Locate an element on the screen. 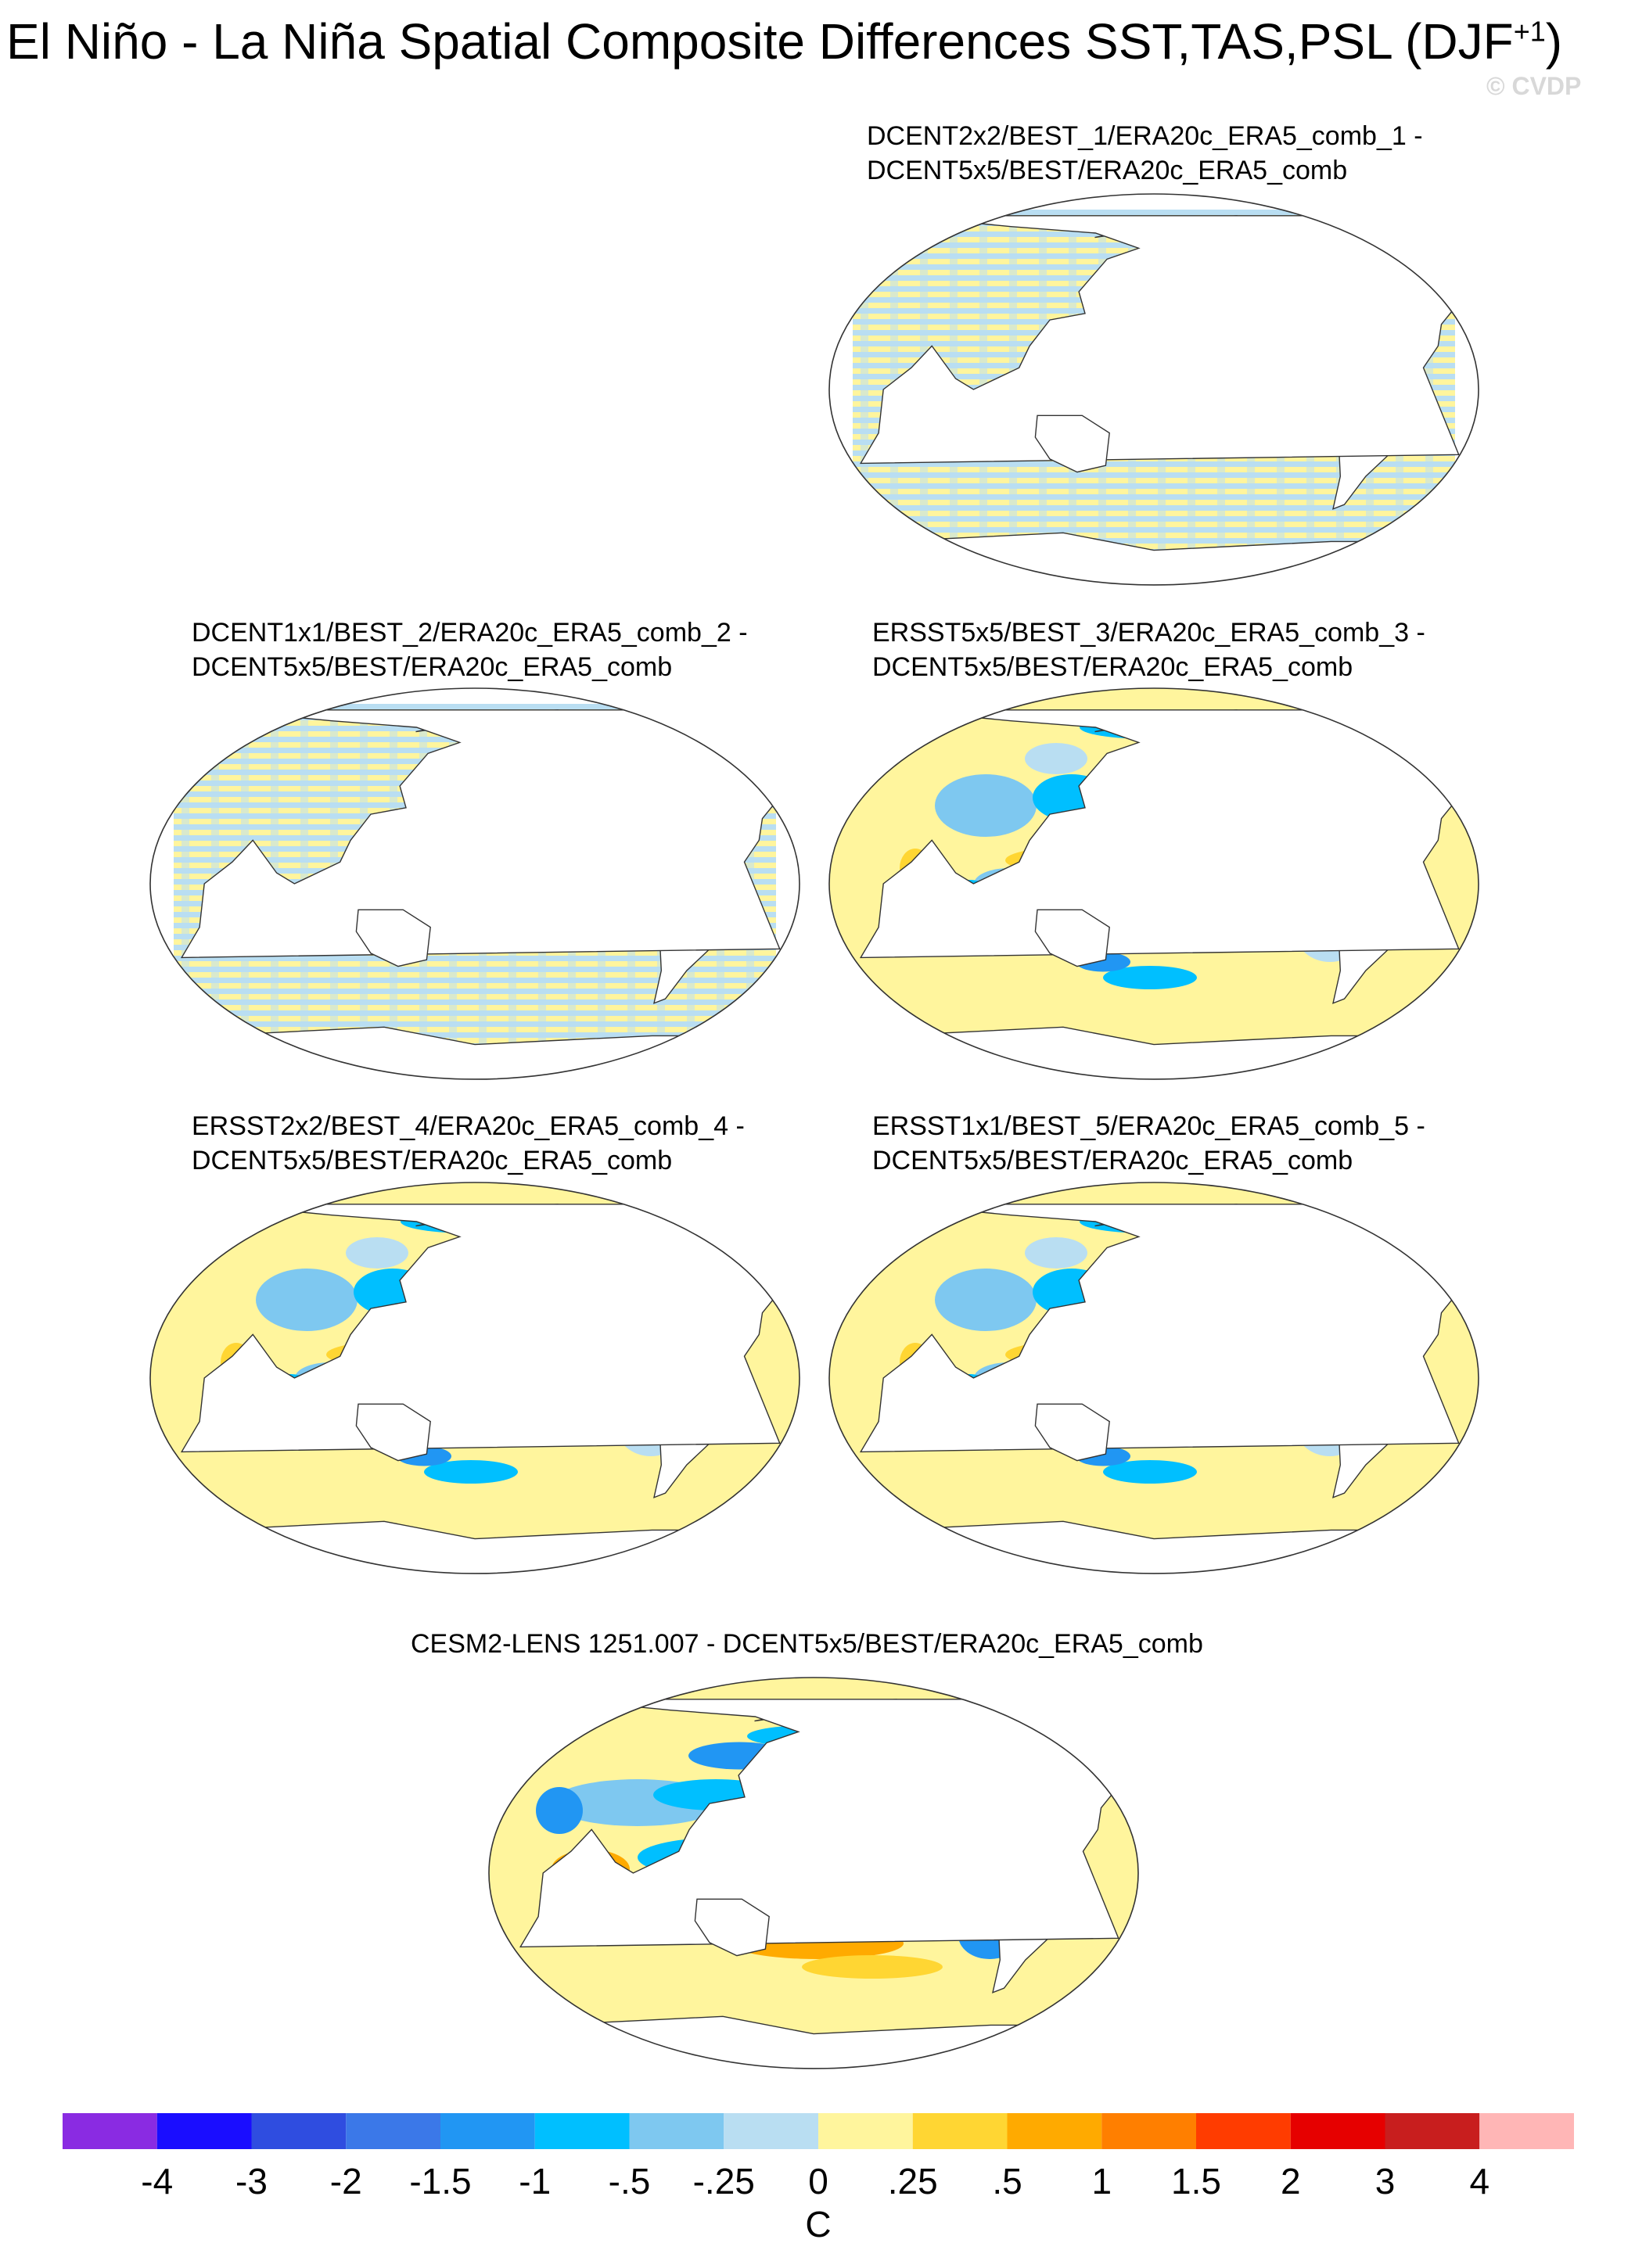 The height and width of the screenshot is (2268, 1635). colorbar: -4 -3 -2 -1.5 -1 -.5 -.25 0 .25 .5 1 1.5 2 3 4 C is located at coordinates (819, 2179).